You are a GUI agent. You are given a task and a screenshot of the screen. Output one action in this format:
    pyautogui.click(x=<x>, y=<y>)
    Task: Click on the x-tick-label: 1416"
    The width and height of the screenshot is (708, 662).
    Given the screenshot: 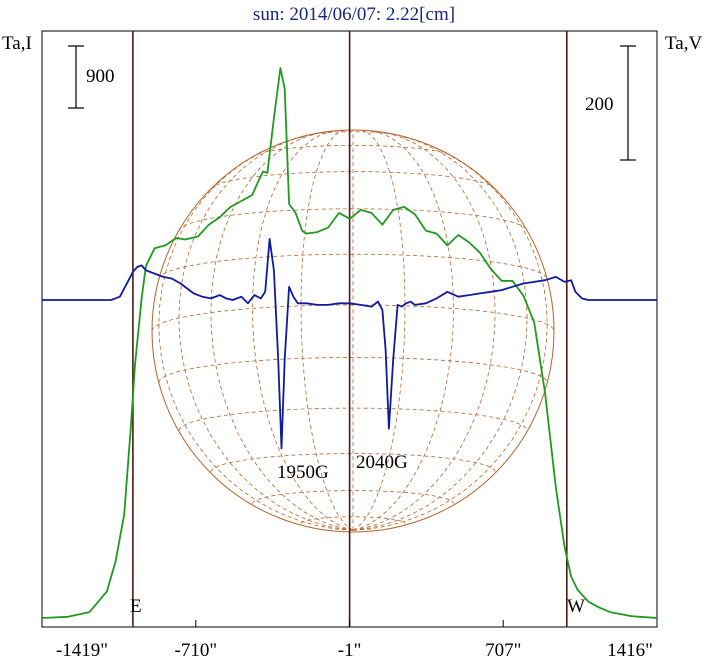 What is the action you would take?
    pyautogui.click(x=630, y=650)
    